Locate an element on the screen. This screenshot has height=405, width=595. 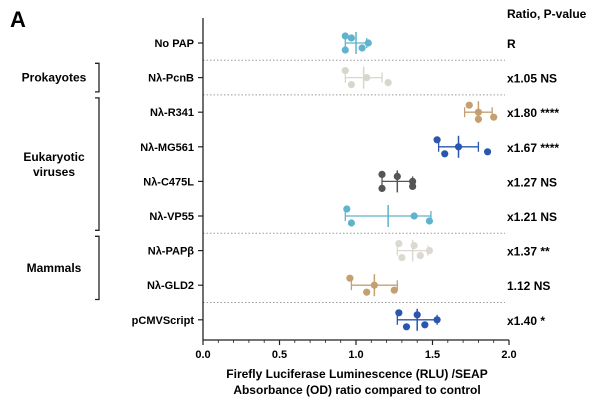
row-label: Nλ-R341 is located at coordinates (172, 113).